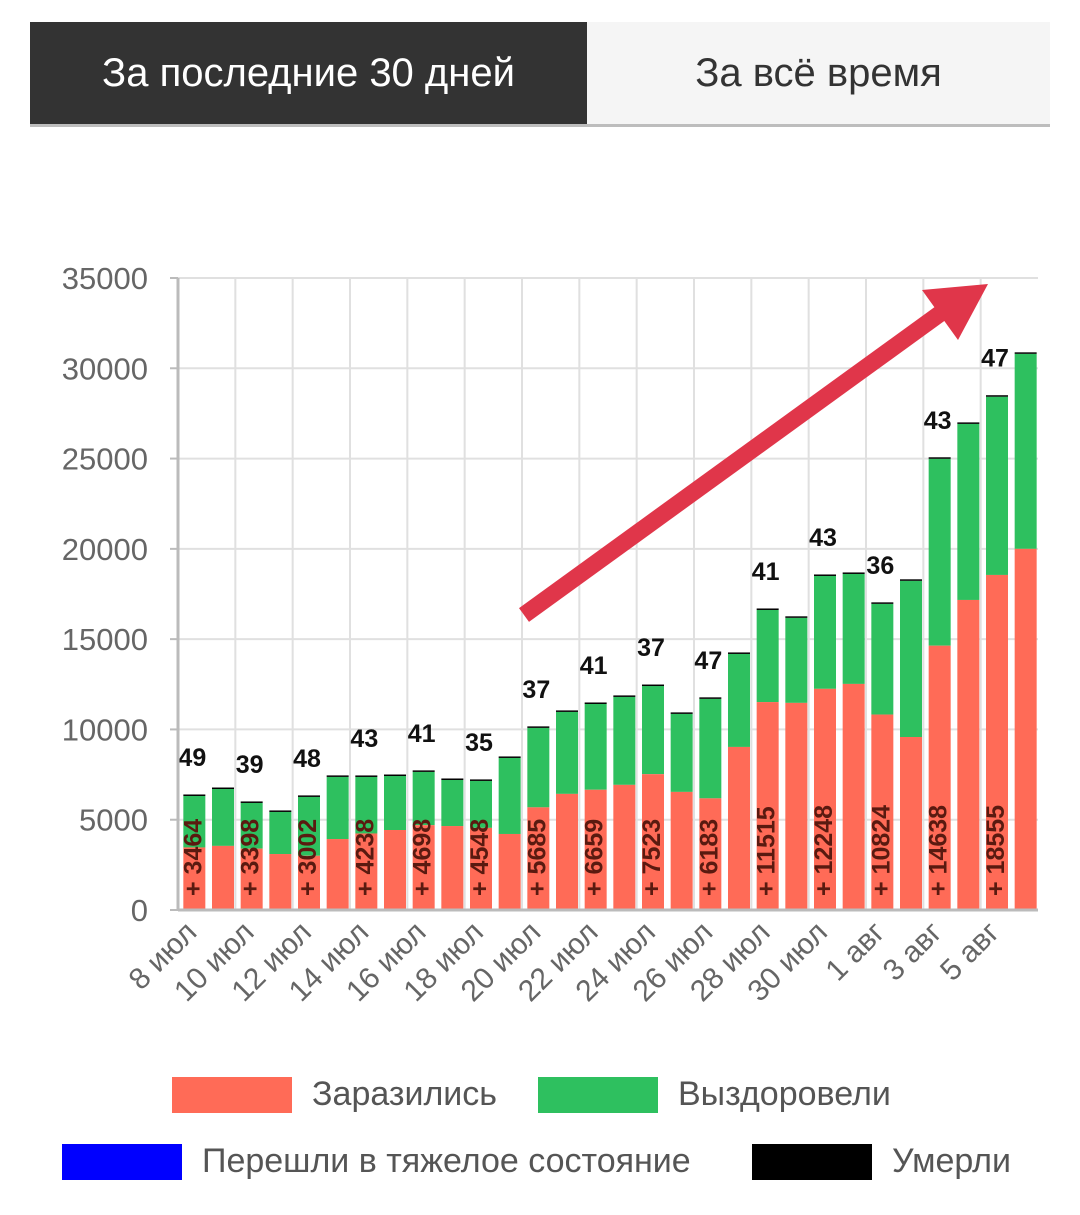 The height and width of the screenshot is (1215, 1080). I want to click on y-tick-label: 30000, so click(105, 368).